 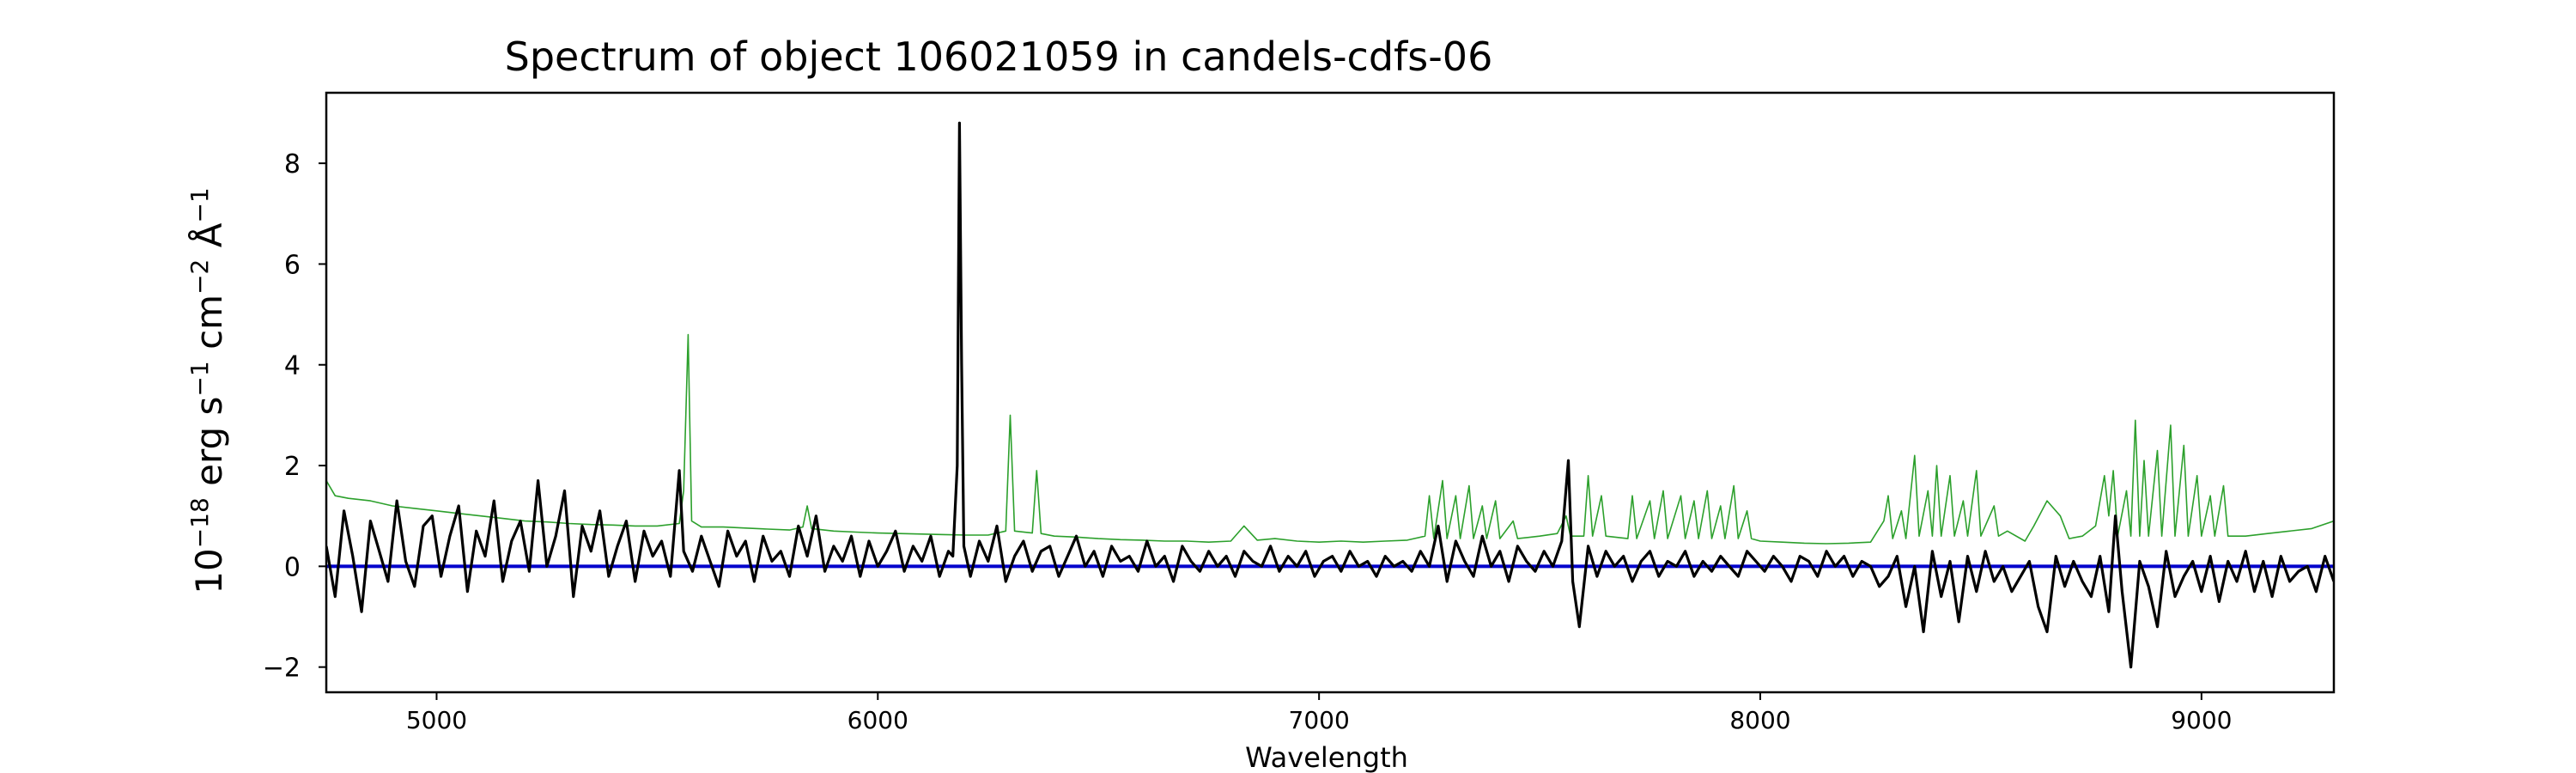 I want to click on x-tick-label: 5000, so click(x=436, y=720).